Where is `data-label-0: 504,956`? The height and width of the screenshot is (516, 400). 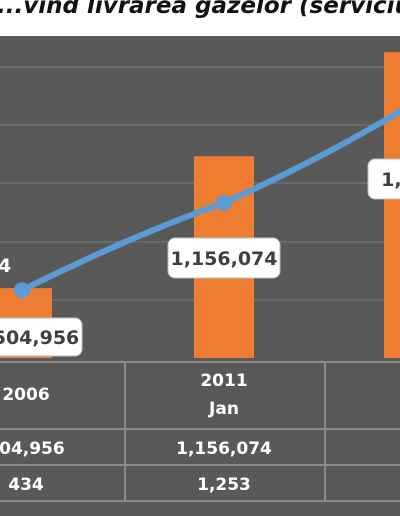 data-label-0: 504,956 is located at coordinates (39, 338).